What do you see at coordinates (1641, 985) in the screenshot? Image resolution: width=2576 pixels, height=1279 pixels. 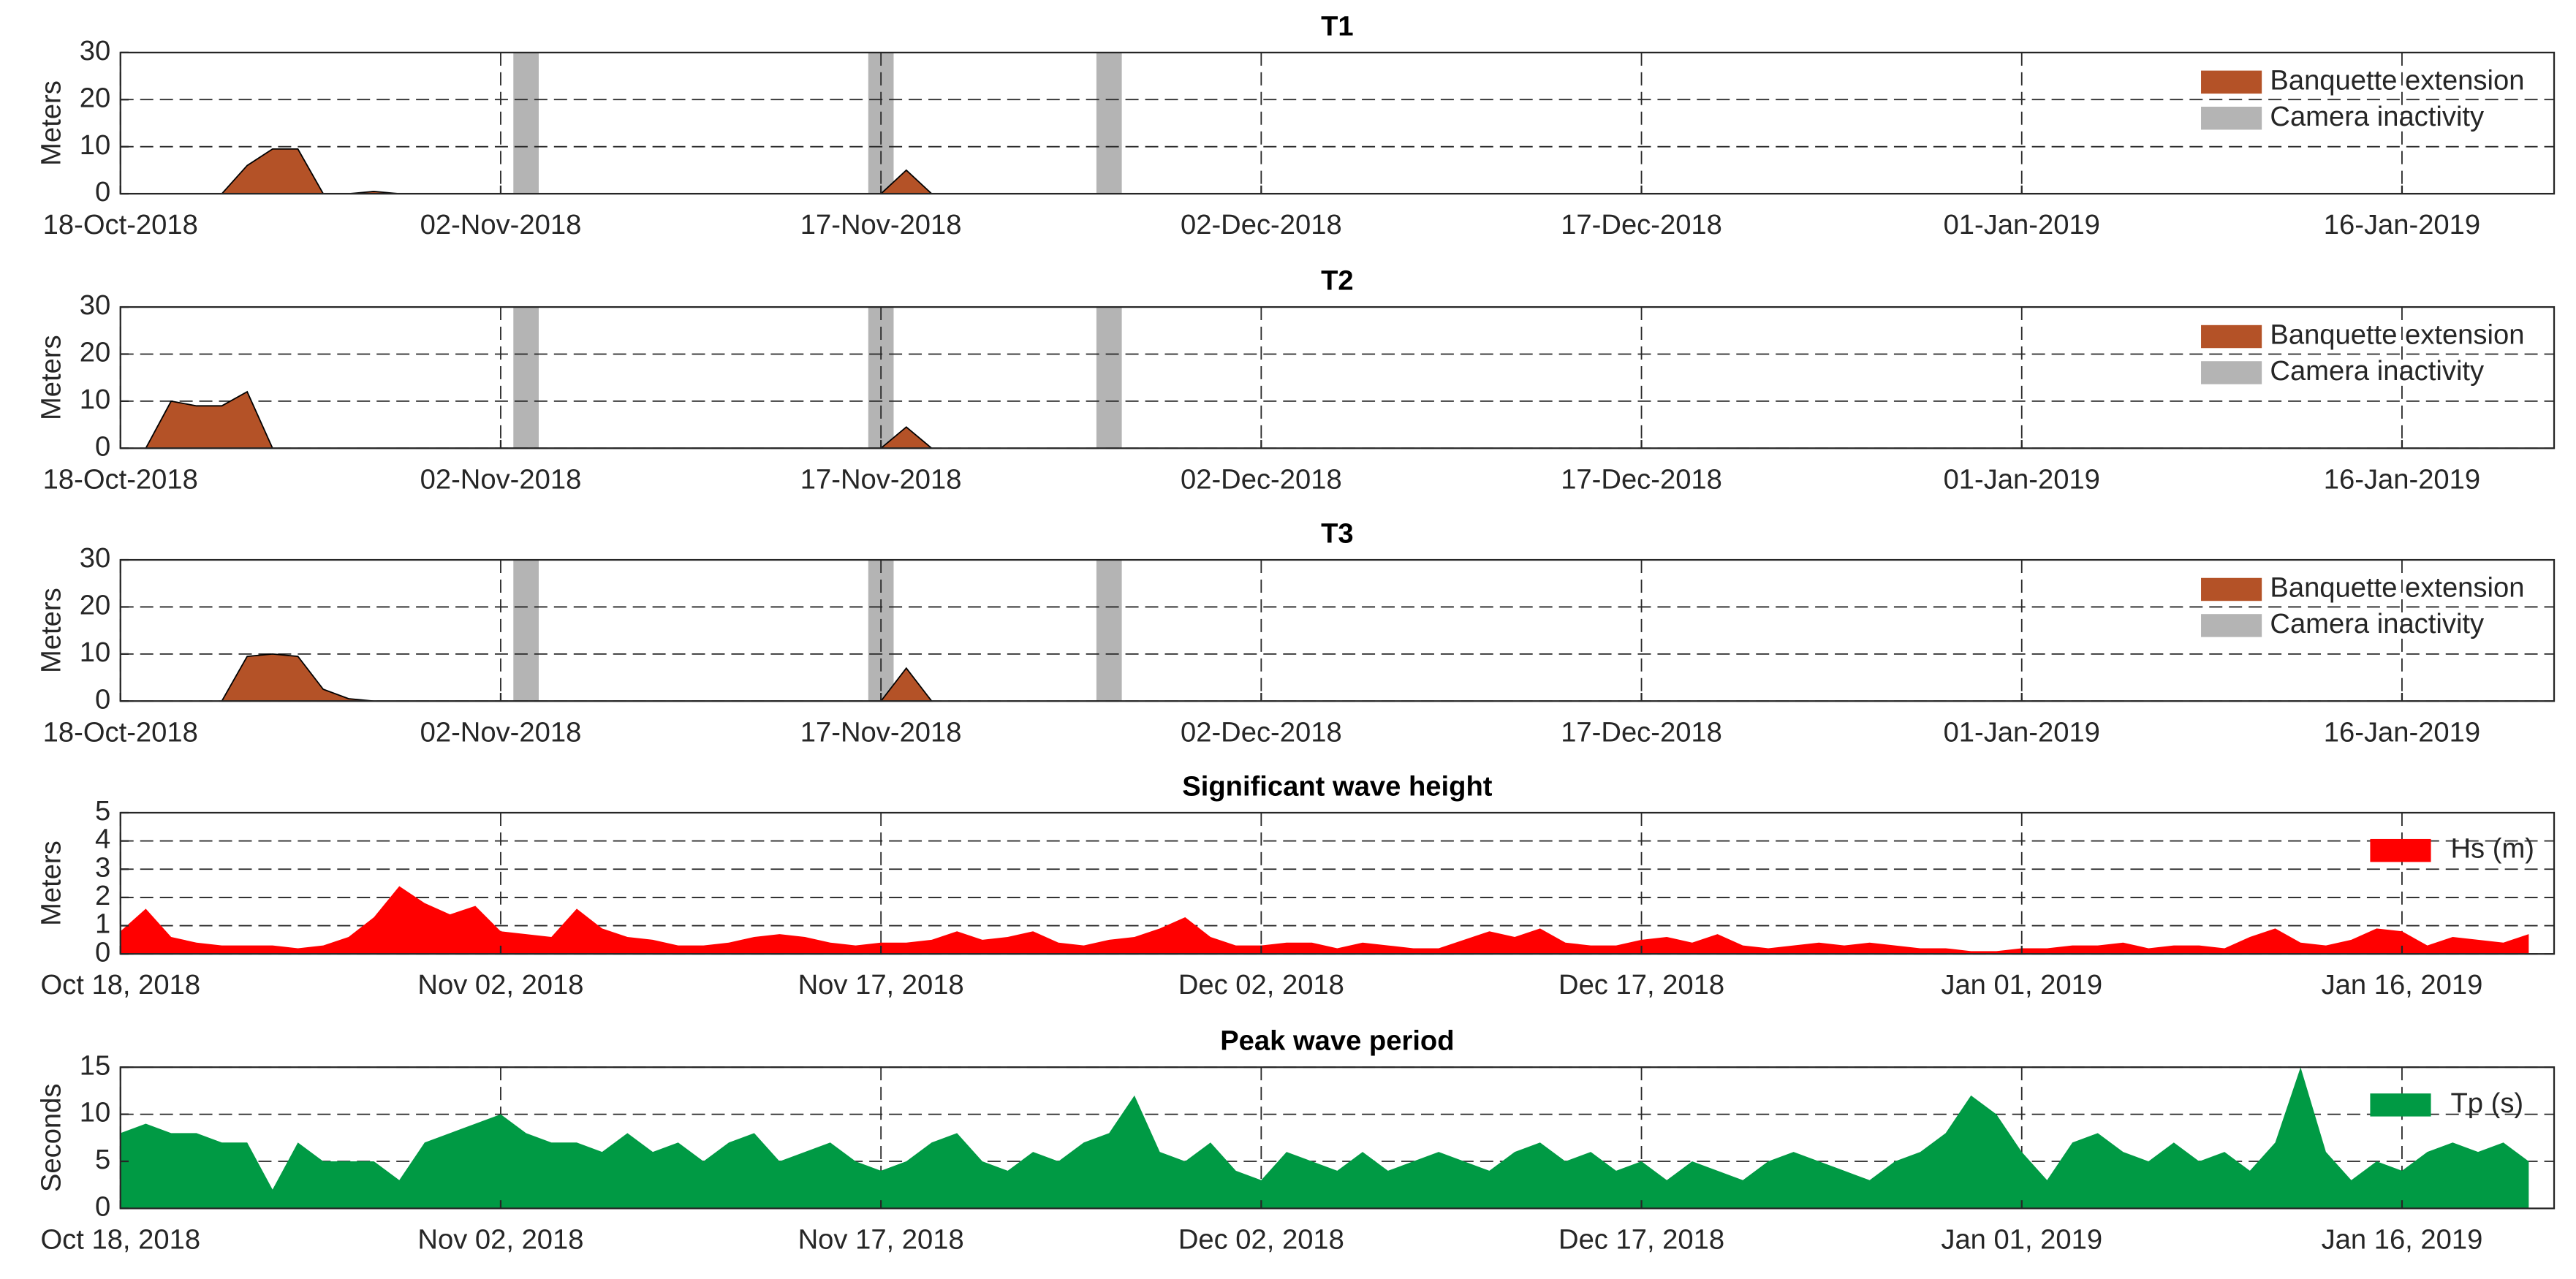 I see `x-tick-label: Dec 17, 2018` at bounding box center [1641, 985].